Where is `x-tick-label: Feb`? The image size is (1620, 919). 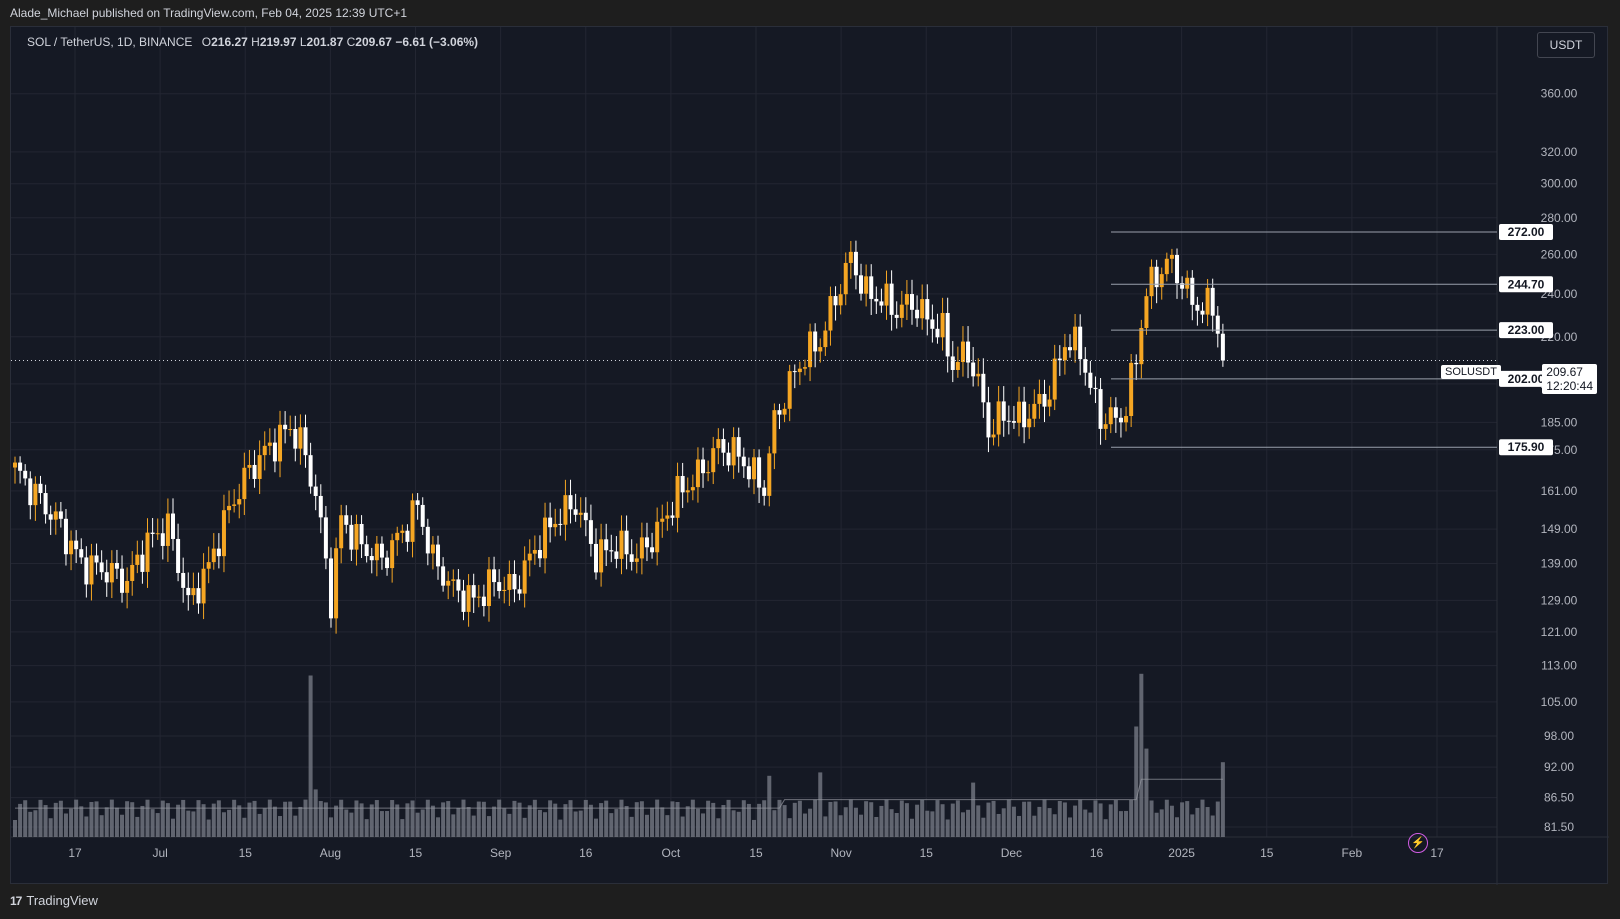
x-tick-label: Feb is located at coordinates (1352, 853).